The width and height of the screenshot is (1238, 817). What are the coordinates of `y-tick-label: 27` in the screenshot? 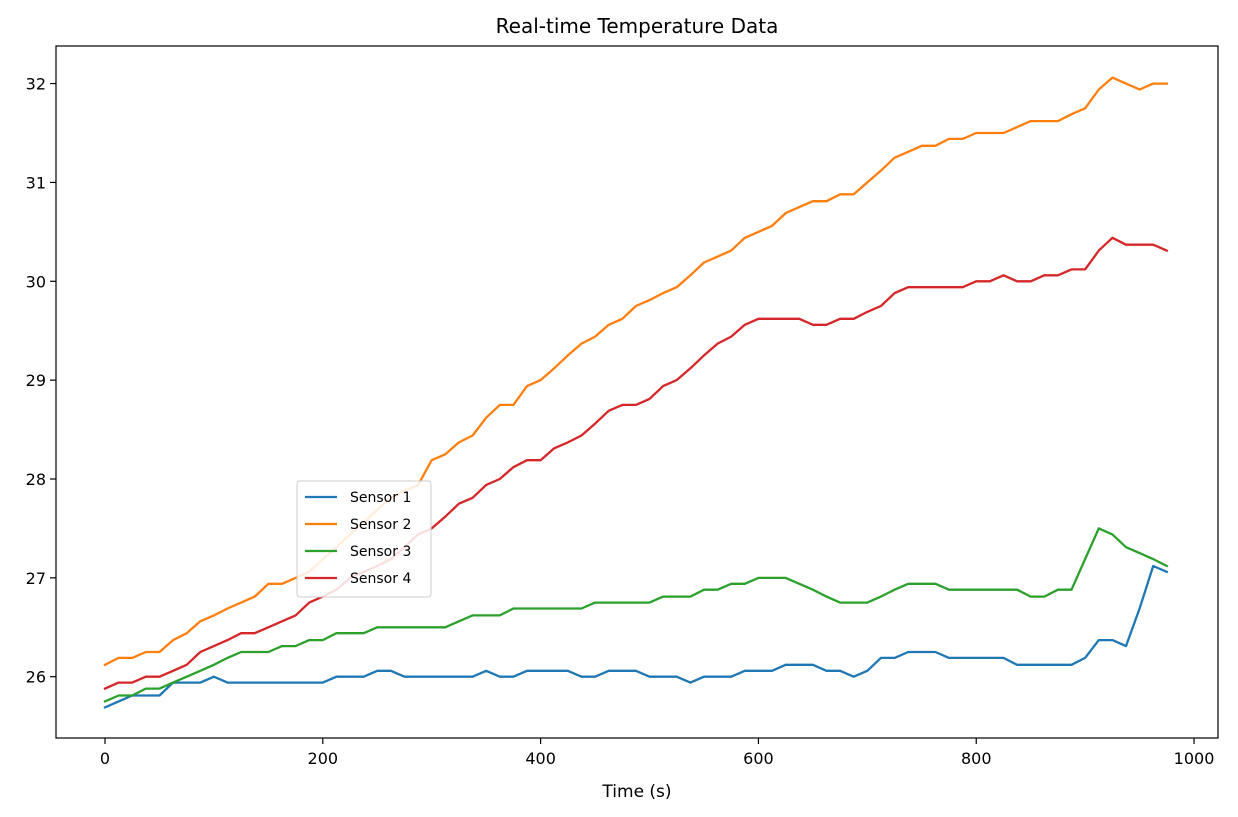 It's located at (36, 578).